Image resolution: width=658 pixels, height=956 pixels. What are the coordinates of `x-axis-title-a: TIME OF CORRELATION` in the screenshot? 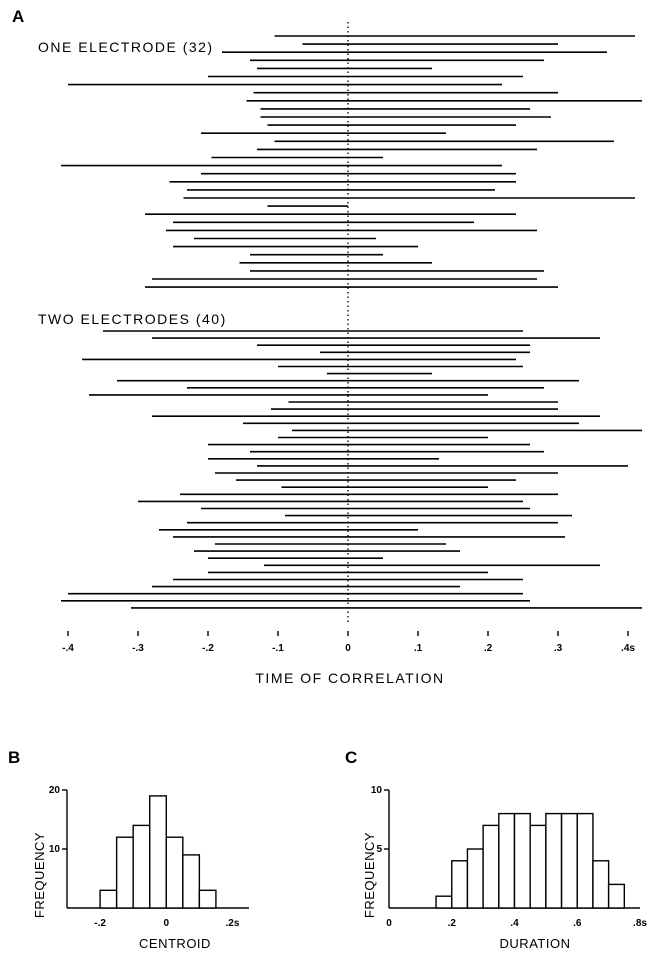 It's located at (349, 678).